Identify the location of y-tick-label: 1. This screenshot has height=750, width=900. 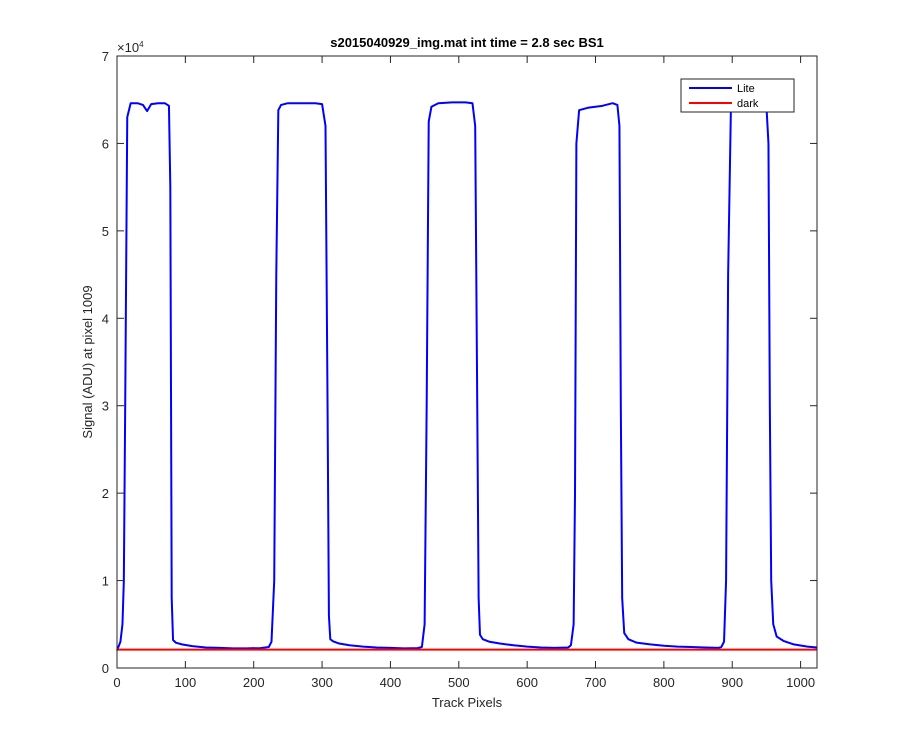
(105, 581).